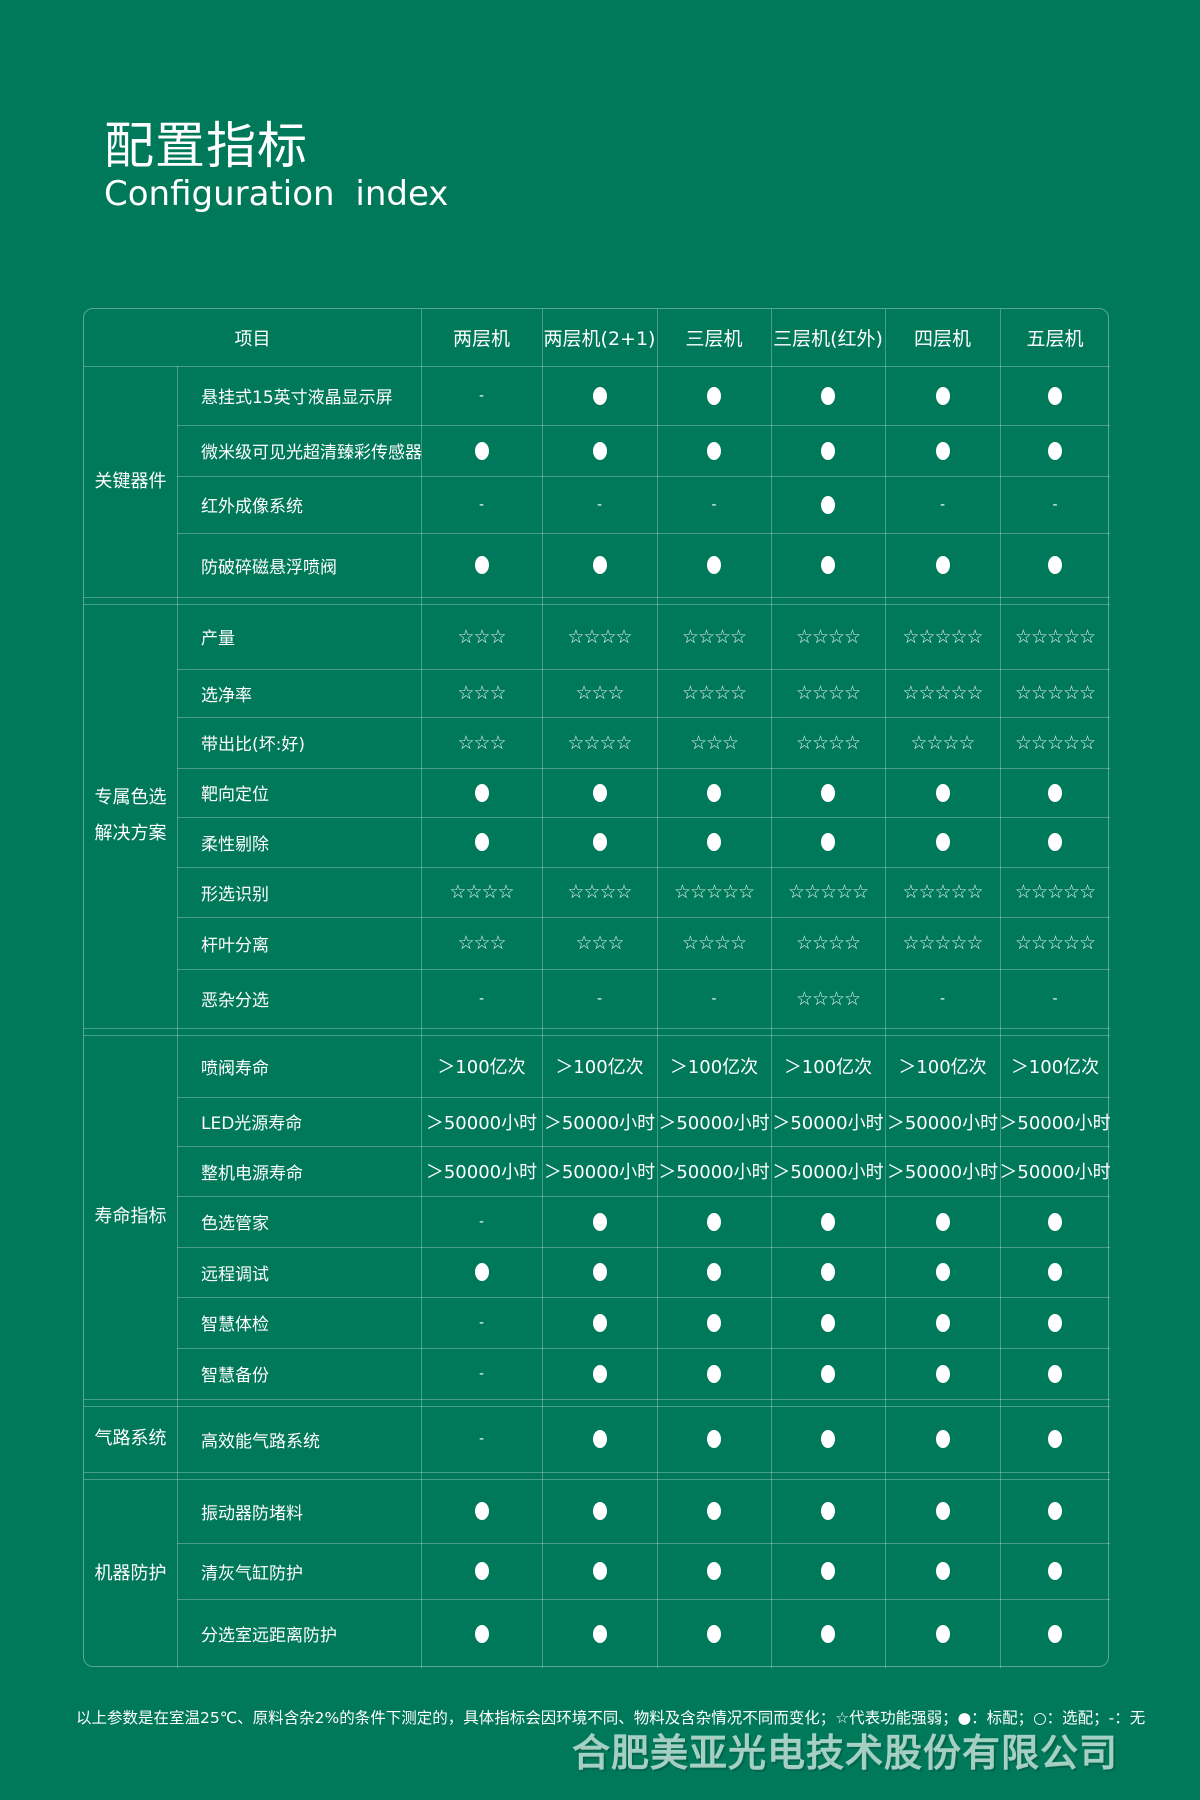  What do you see at coordinates (235, 1325) in the screenshot?
I see `row-label: 智慧体检` at bounding box center [235, 1325].